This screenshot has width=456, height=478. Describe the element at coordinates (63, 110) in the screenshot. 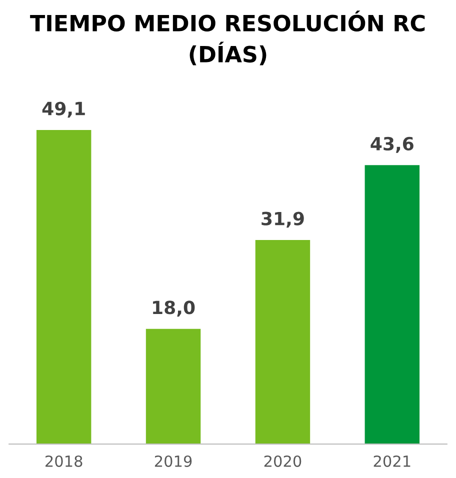

I see `data-label: 49,1` at that location.